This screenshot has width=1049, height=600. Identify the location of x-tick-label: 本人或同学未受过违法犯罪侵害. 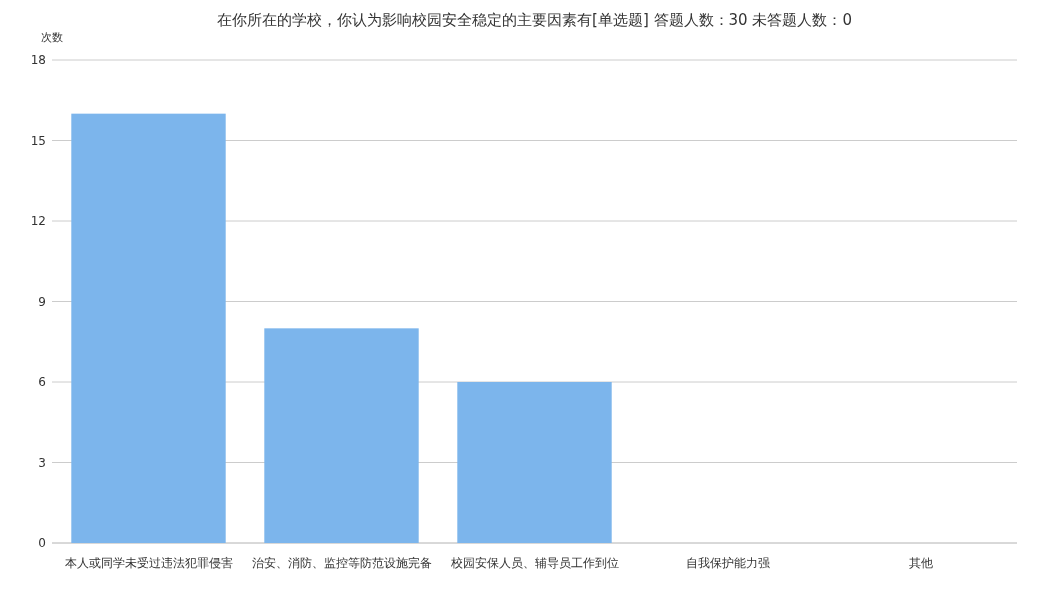
(148, 563).